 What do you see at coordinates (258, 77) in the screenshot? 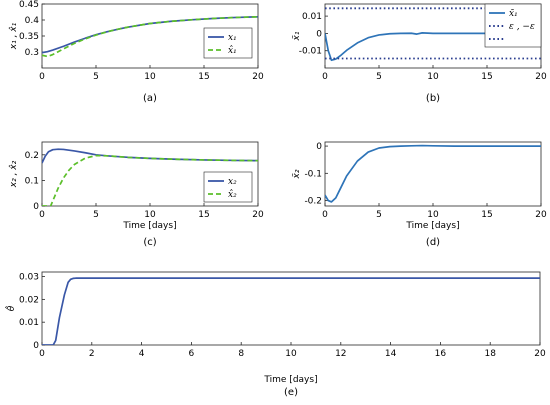
I see `x-tick-label-a: 20` at bounding box center [258, 77].